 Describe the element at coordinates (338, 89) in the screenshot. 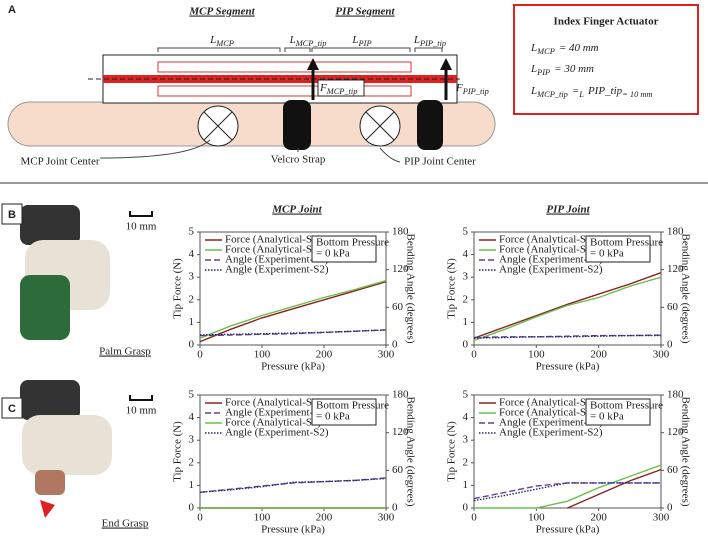

I see `force-label: FMCP_tip` at that location.